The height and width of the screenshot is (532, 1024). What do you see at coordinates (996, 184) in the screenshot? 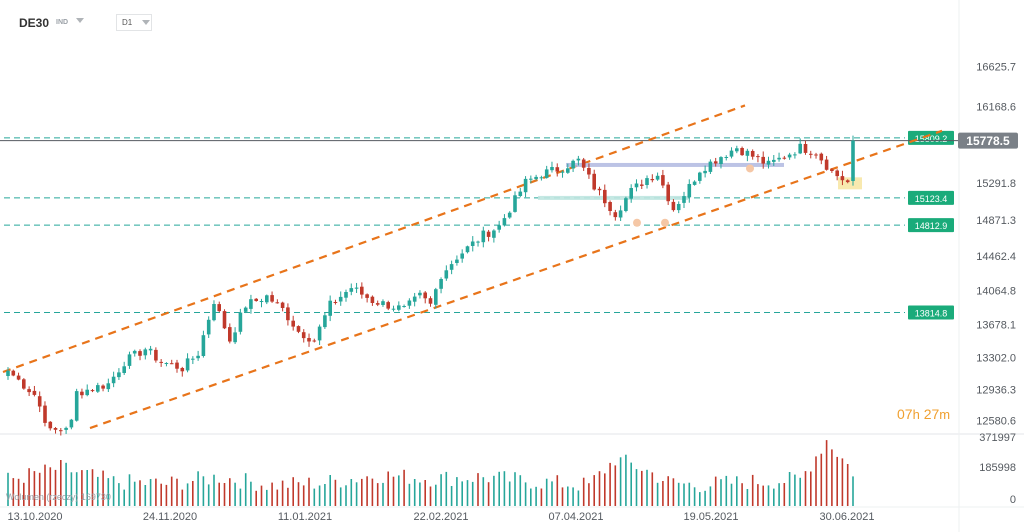
I see `price-axis-tick: 15291.8` at bounding box center [996, 184].